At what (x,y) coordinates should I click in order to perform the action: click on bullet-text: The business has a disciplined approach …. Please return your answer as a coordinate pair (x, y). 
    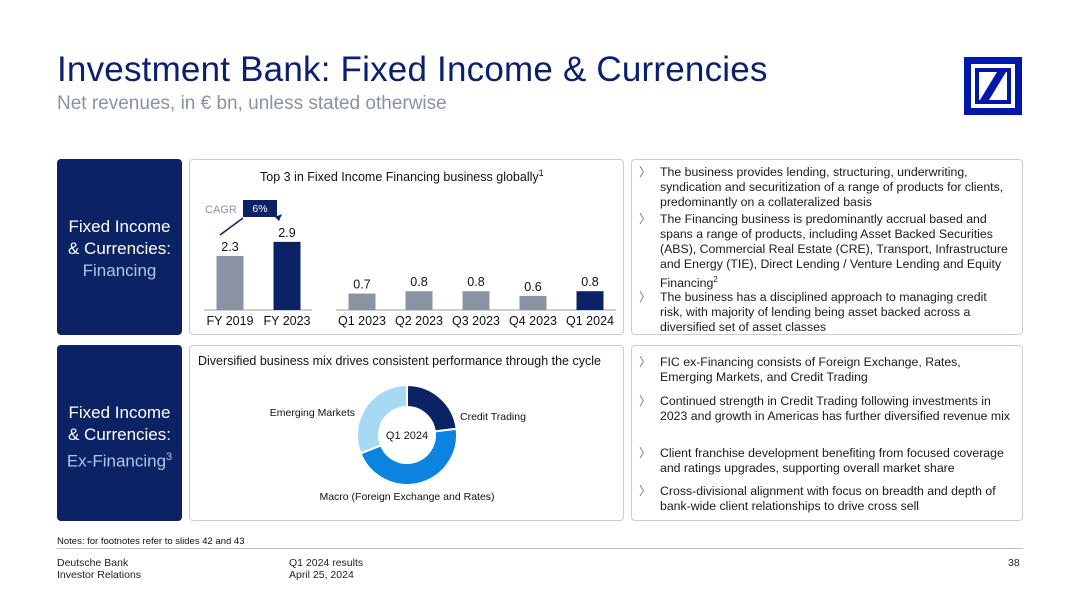
    Looking at the image, I should click on (823, 312).